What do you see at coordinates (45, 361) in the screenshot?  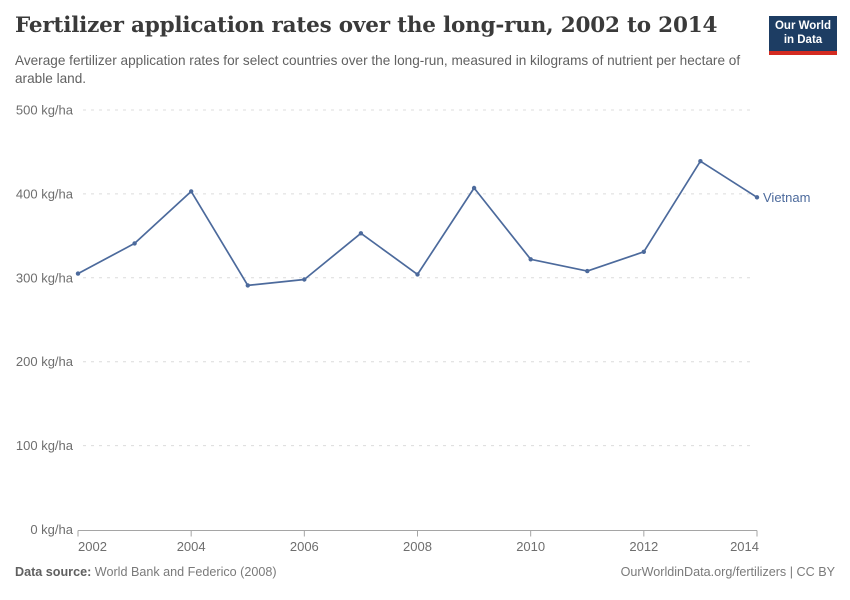 I see `y-axis-tick-label: 200 kg/ha` at bounding box center [45, 361].